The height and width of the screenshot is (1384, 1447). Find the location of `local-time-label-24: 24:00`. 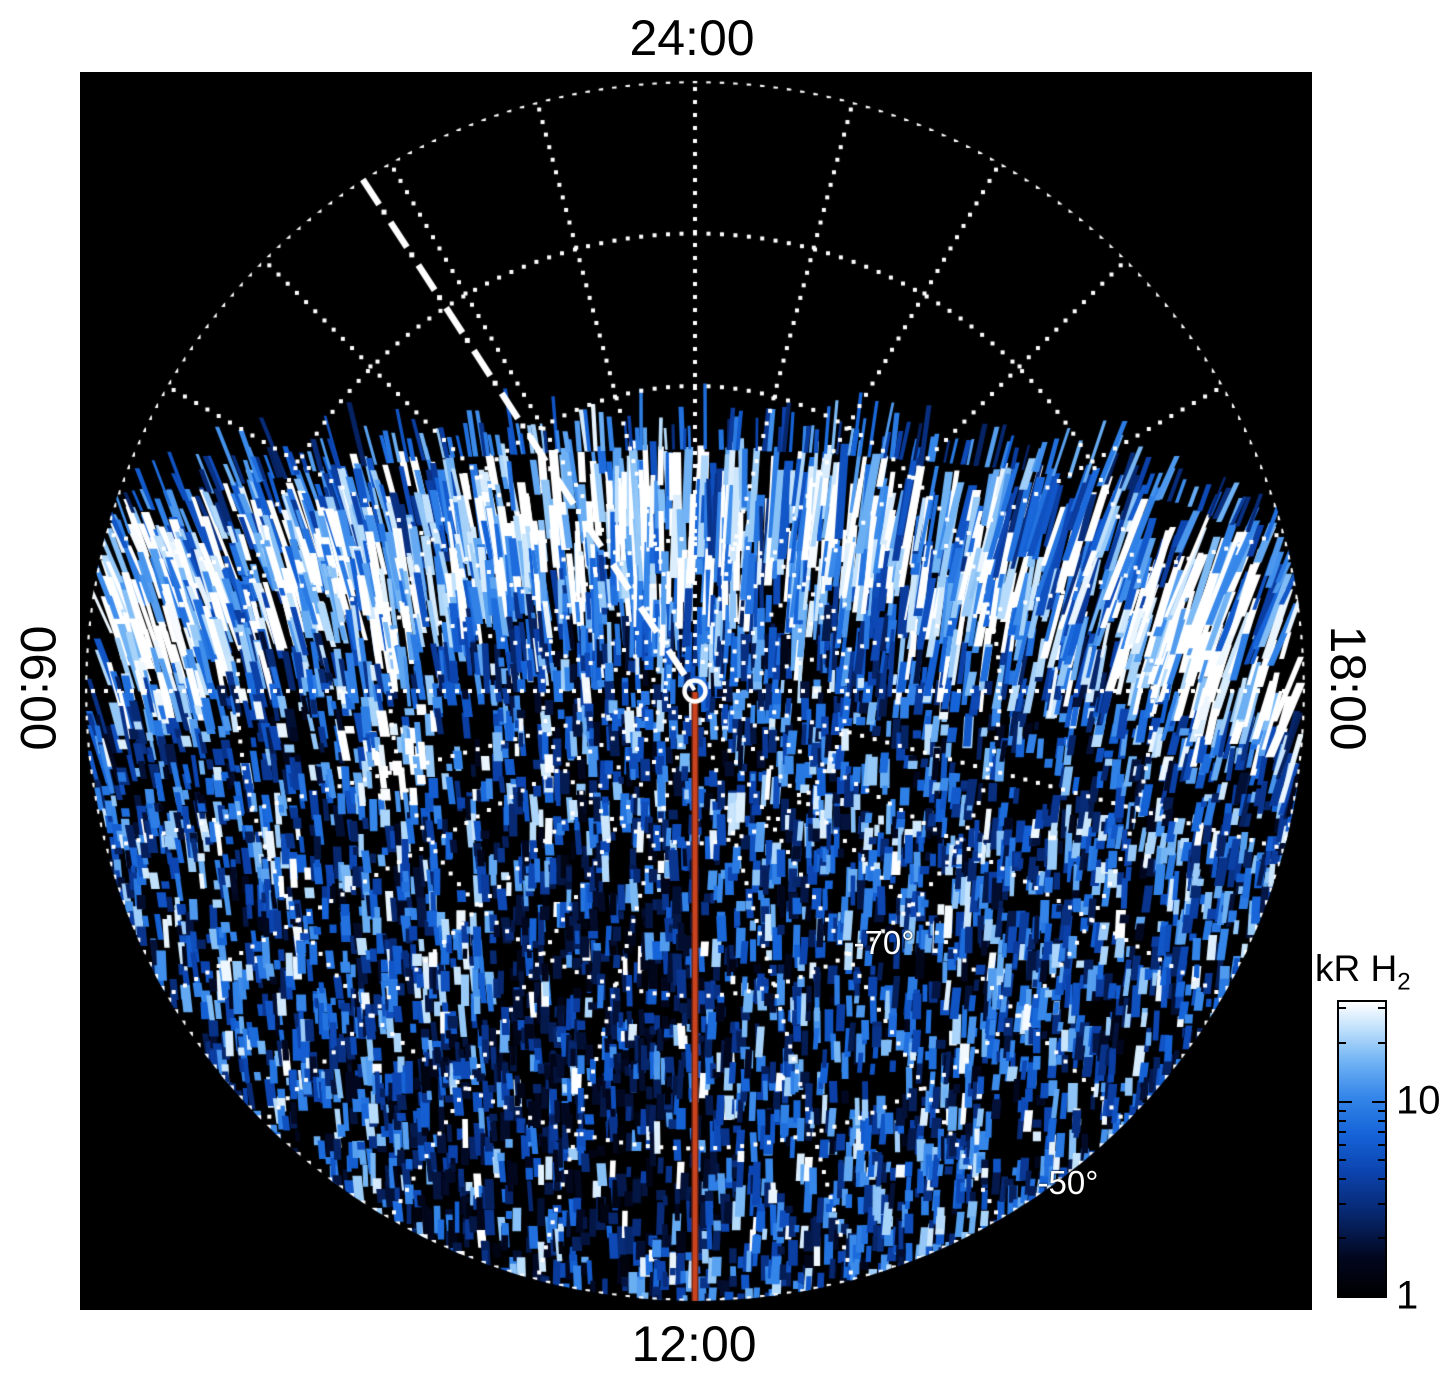

local-time-label-24: 24:00 is located at coordinates (692, 38).